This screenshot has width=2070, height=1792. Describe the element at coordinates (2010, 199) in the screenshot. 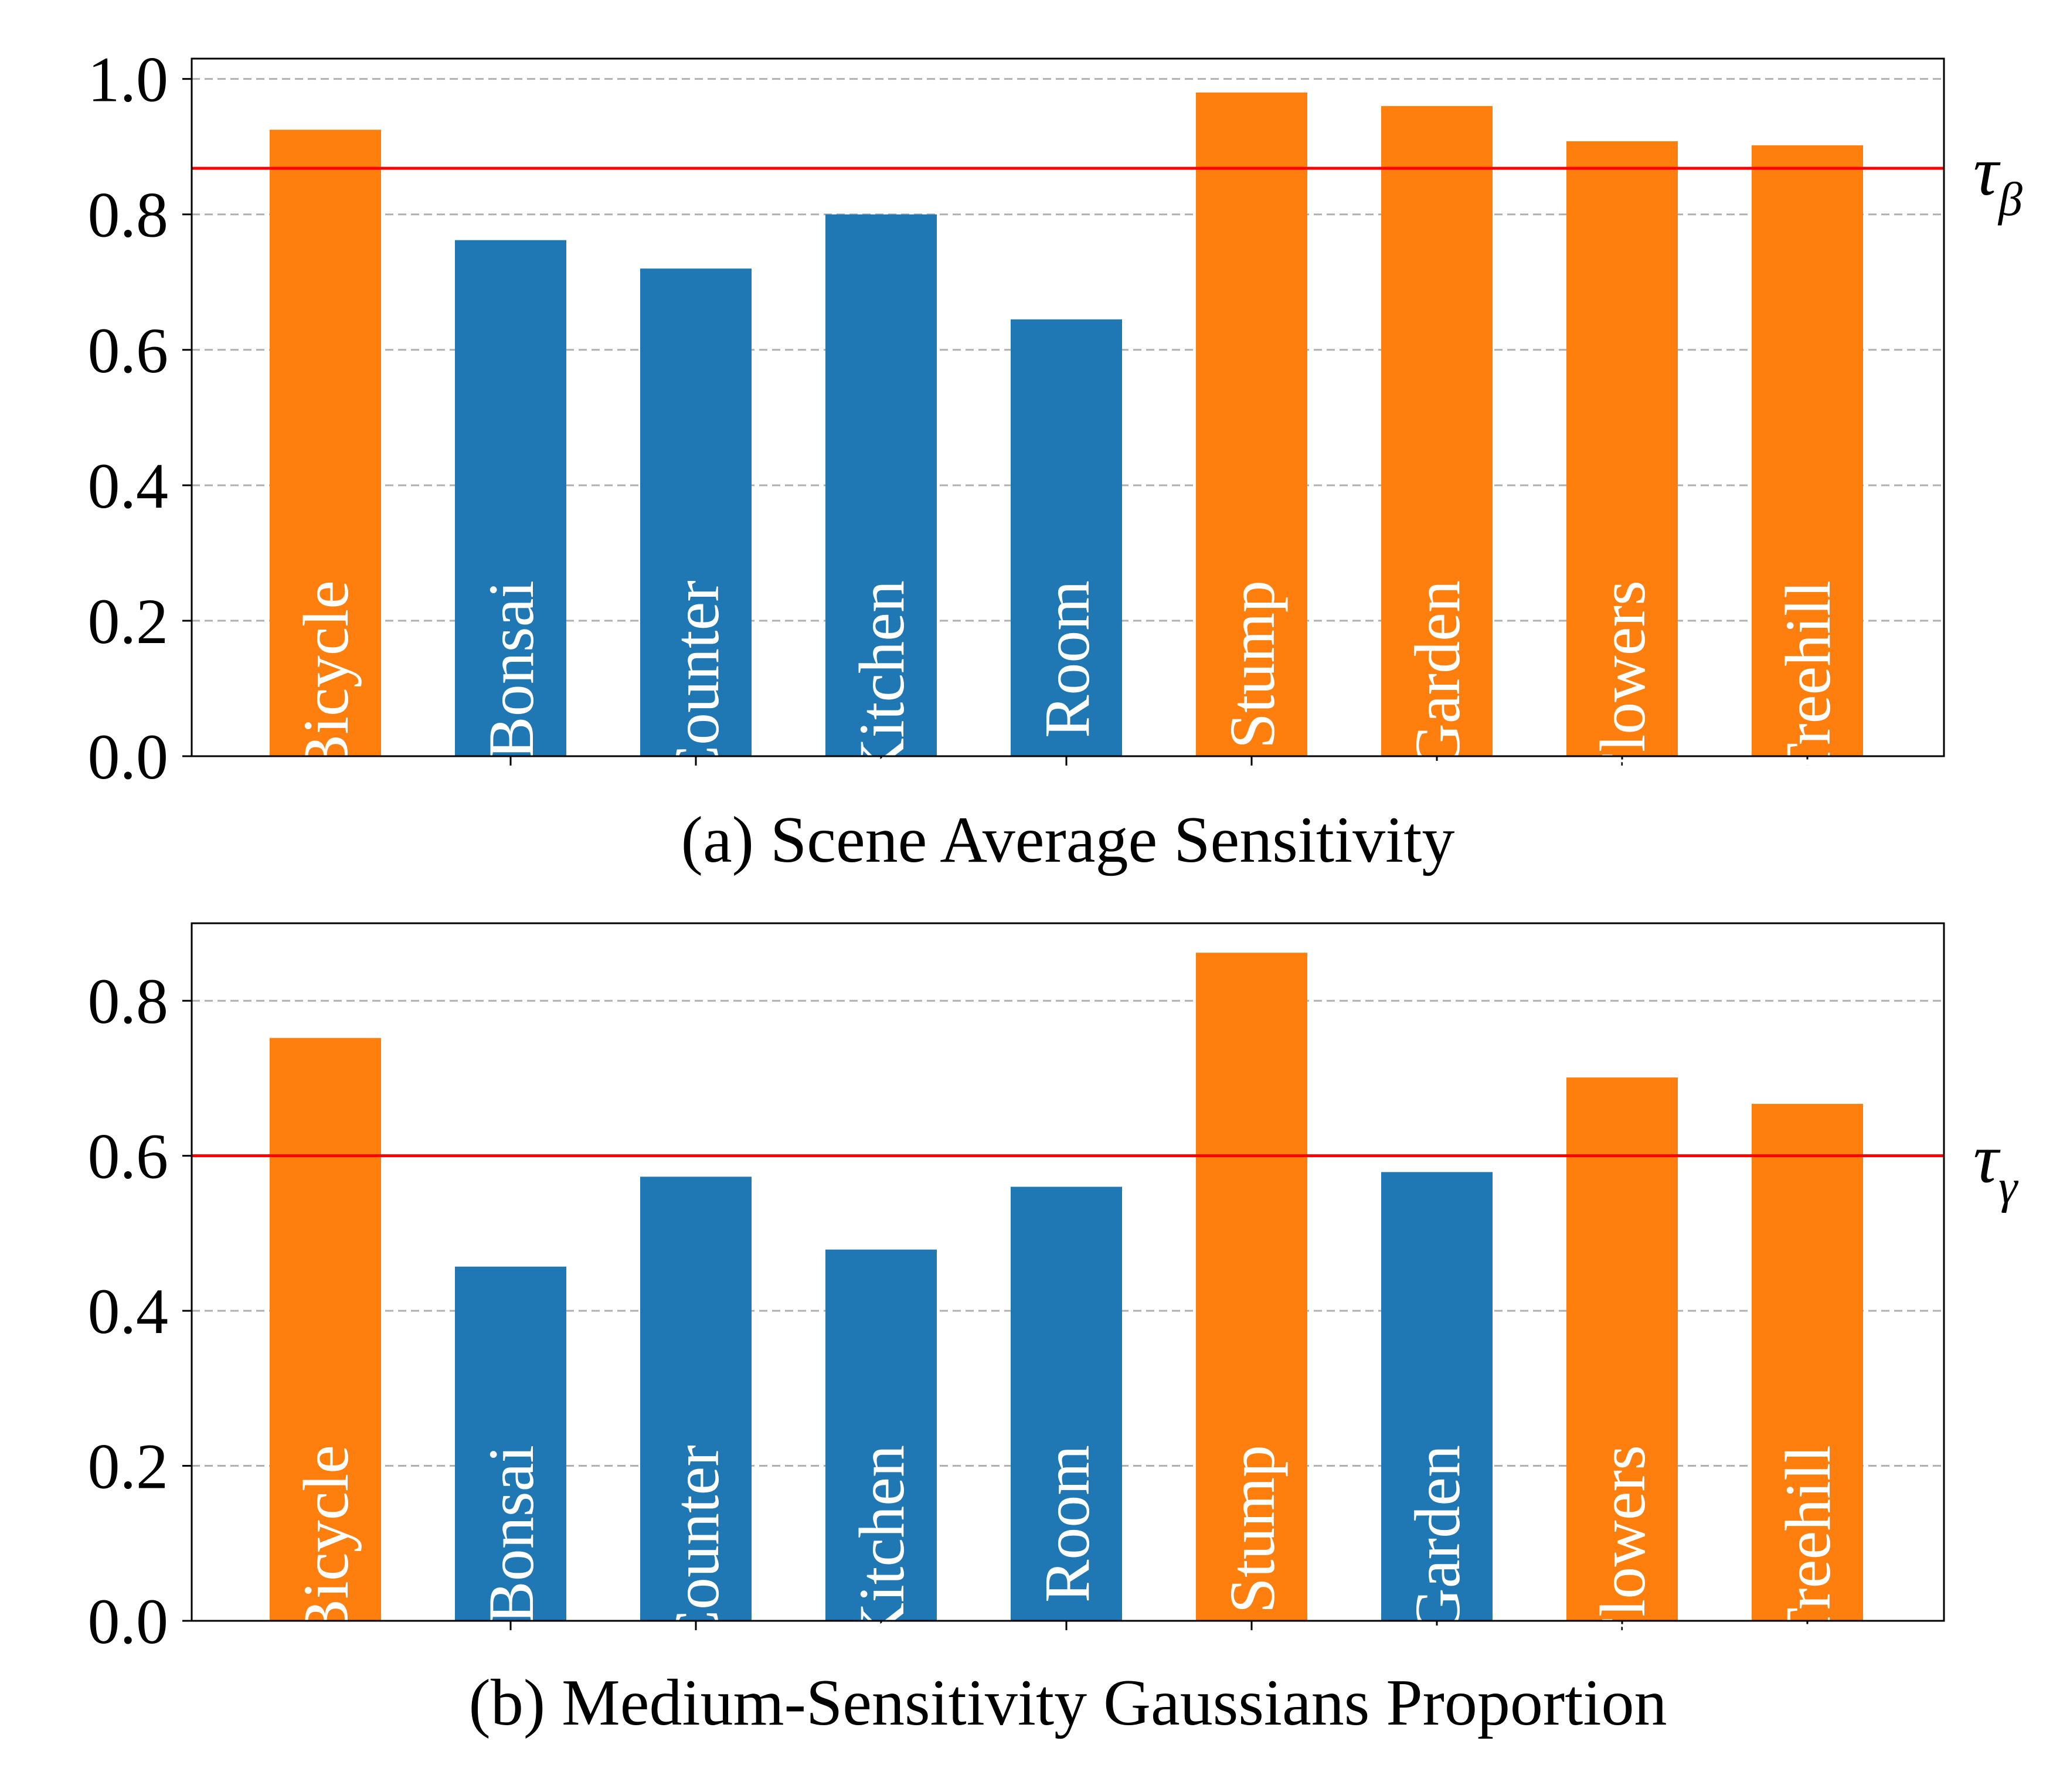

I see `threshold-subscript: β` at that location.